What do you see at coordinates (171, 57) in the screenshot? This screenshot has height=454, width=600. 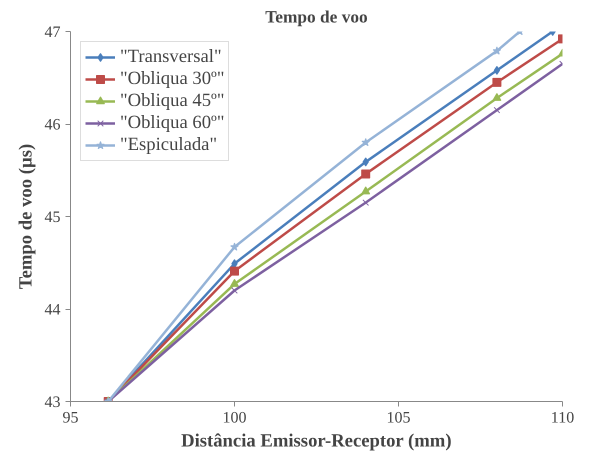 I see `legend-label: "Transversal"` at bounding box center [171, 57].